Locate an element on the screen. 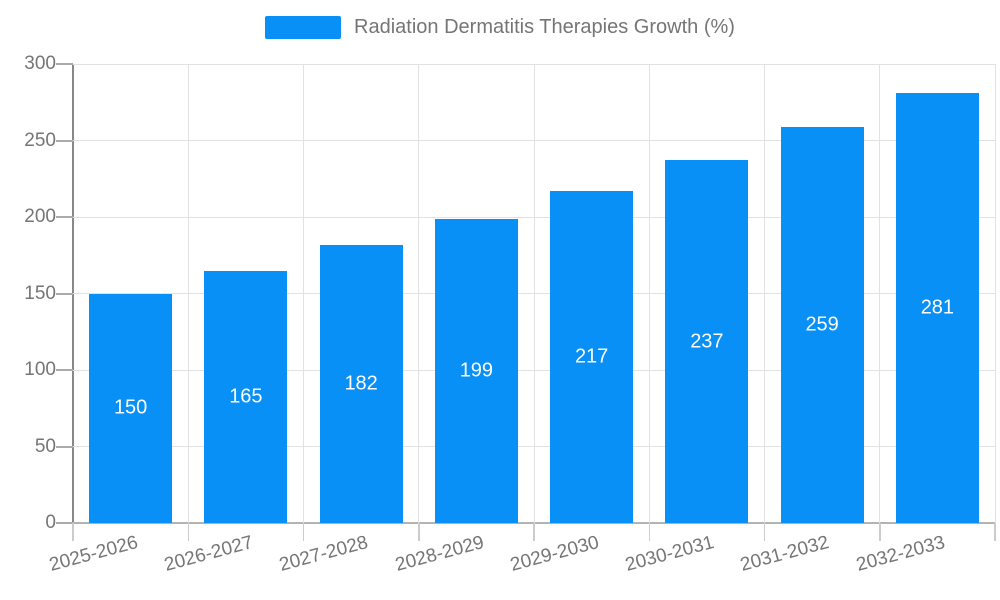 This screenshot has width=1000, height=600. bar: 217 is located at coordinates (592, 357).